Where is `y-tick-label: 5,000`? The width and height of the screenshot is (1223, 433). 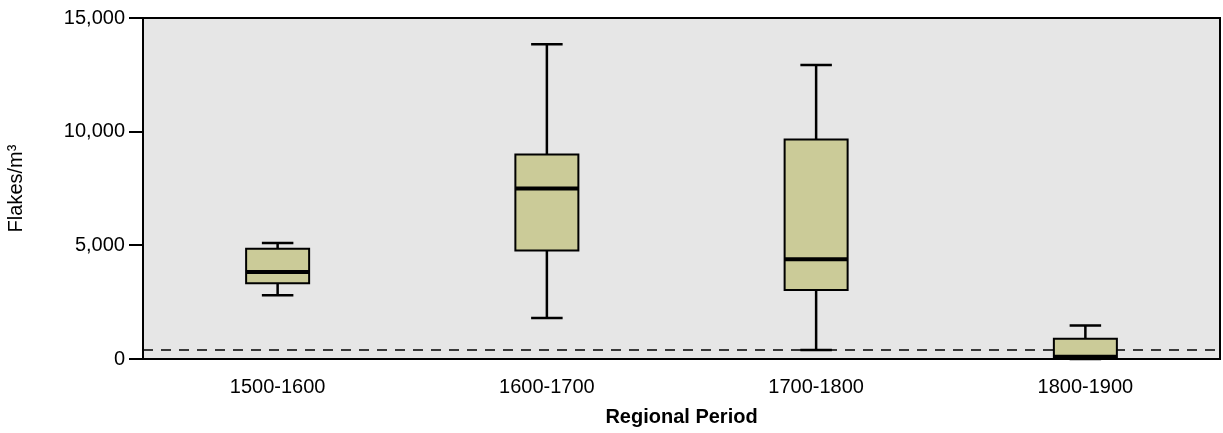
y-tick-label: 5,000 is located at coordinates (99, 243).